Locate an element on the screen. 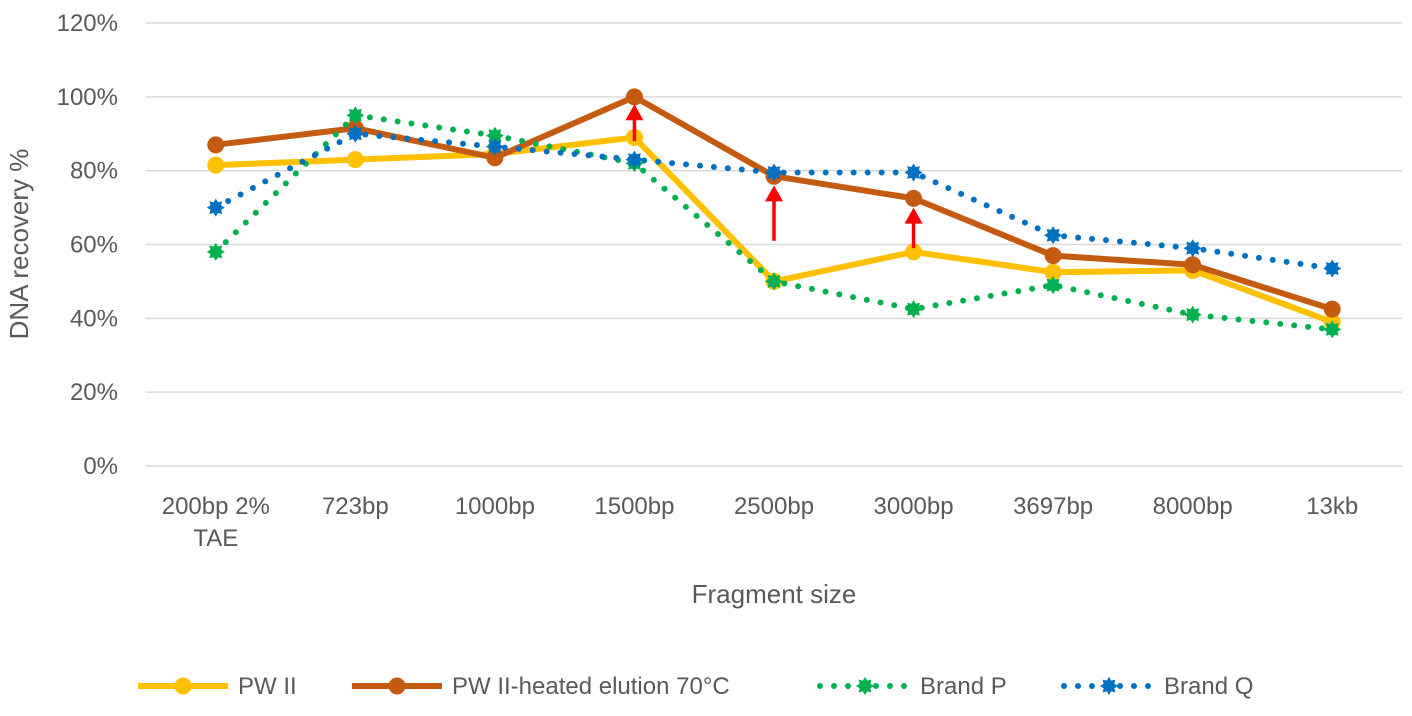 The image size is (1412, 716). y-tick-label: 40% is located at coordinates (94, 318).